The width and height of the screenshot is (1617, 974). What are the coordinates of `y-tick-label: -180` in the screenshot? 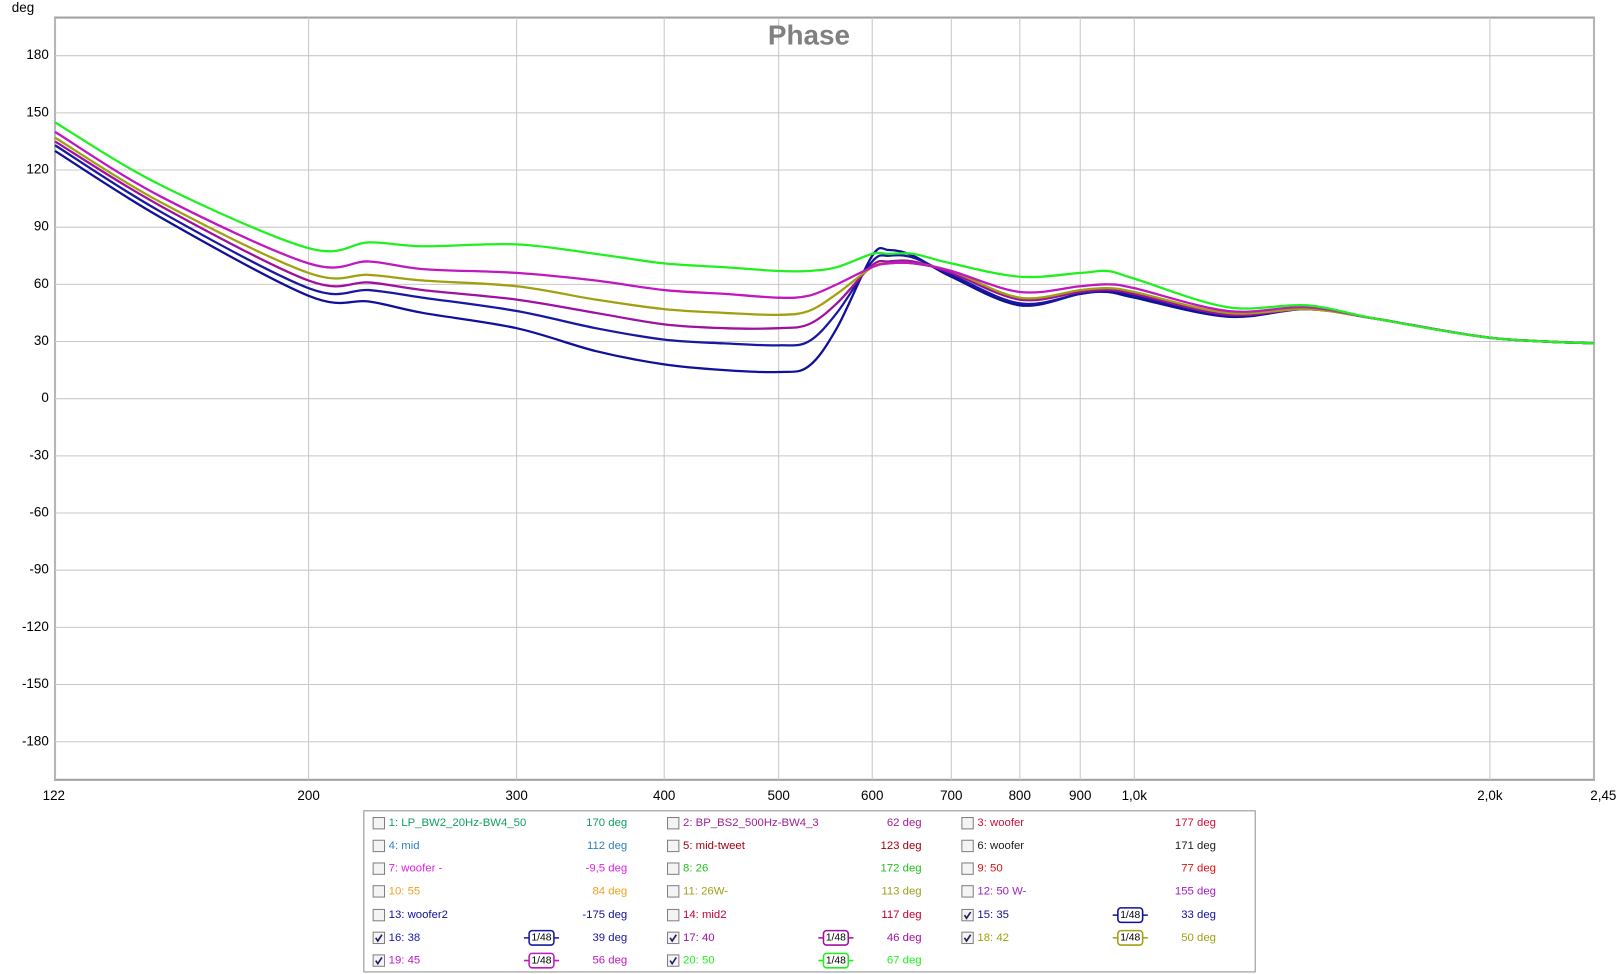 It's located at (35, 740).